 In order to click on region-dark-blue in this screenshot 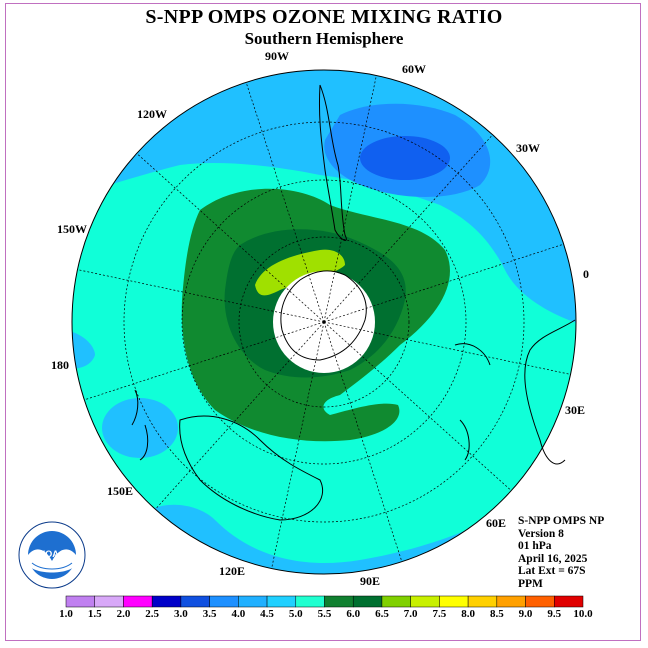, I will do `click(405, 158)`.